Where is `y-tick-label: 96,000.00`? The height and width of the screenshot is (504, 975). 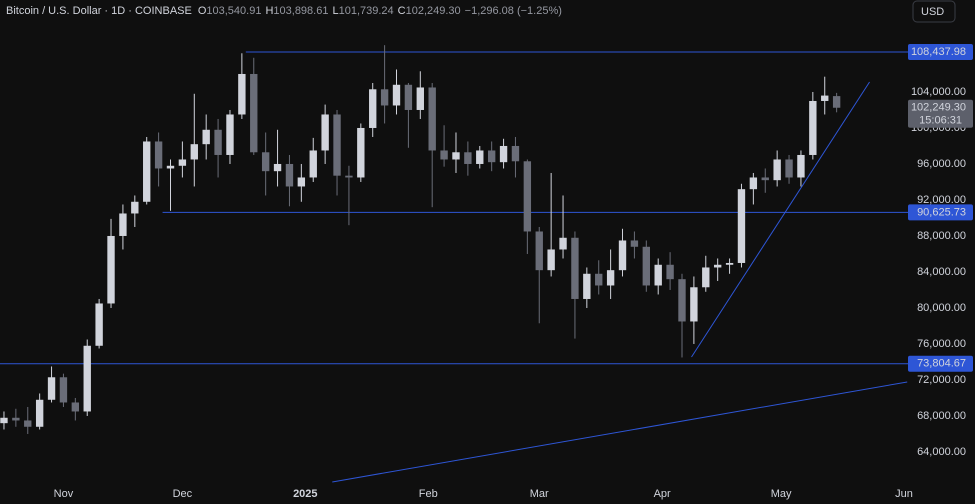 y-tick-label: 96,000.00 is located at coordinates (941, 164).